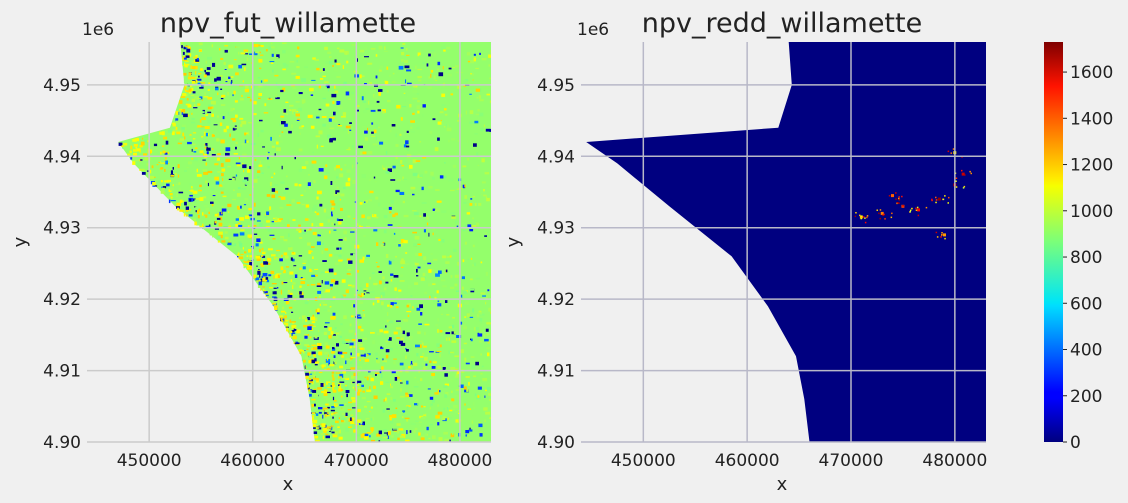 This screenshot has height=503, width=1128. What do you see at coordinates (799, 461) in the screenshot?
I see `x-tick-labels: 450000 460000 470000 480000` at bounding box center [799, 461].